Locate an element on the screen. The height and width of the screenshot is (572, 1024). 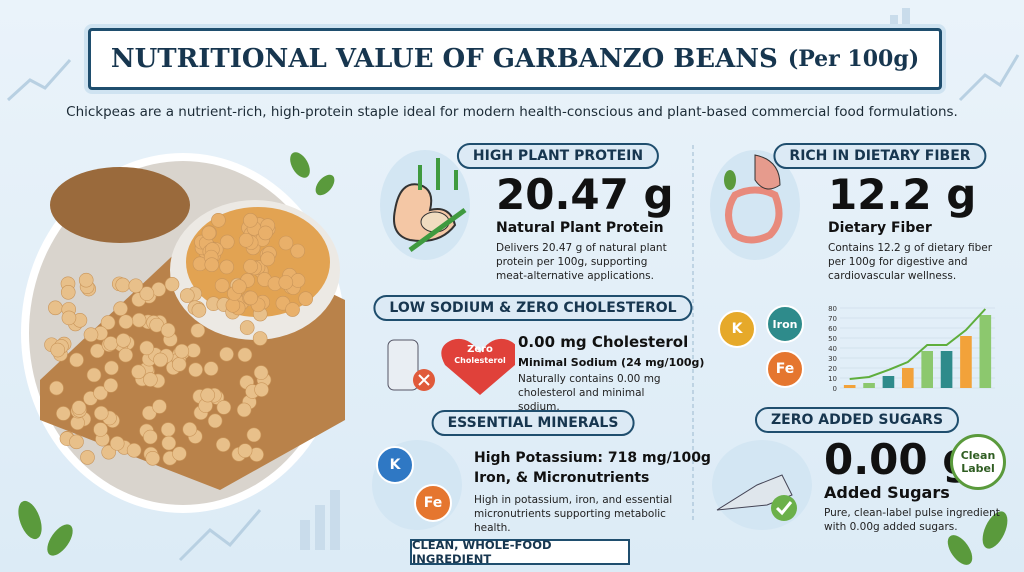
y-tick-label: 0 is located at coordinates (835, 389).